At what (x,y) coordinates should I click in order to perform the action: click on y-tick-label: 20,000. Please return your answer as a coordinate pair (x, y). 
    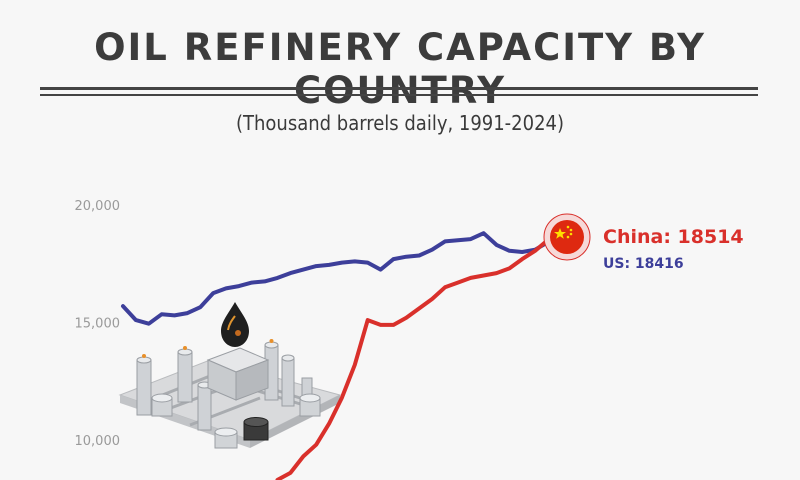
    Looking at the image, I should click on (98, 206).